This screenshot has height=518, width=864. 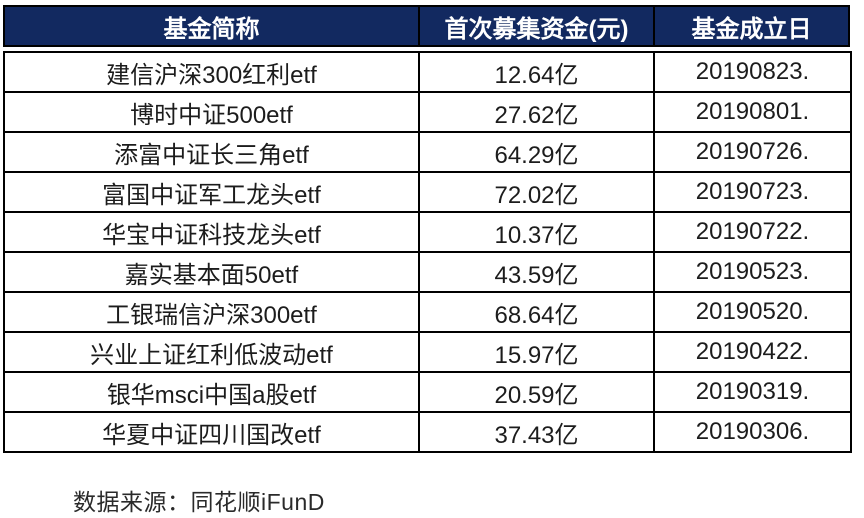 What do you see at coordinates (752, 72) in the screenshot?
I see `cell-established-date: 20190823.` at bounding box center [752, 72].